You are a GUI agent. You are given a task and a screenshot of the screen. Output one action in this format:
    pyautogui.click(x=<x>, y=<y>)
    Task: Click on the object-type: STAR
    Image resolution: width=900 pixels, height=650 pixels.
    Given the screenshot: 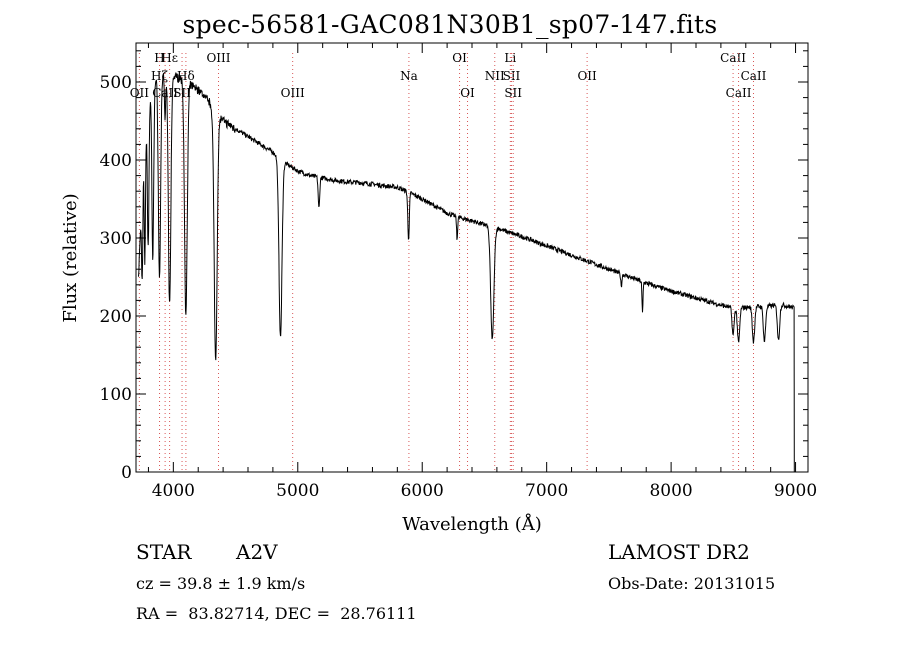 What is the action you would take?
    pyautogui.click(x=164, y=552)
    